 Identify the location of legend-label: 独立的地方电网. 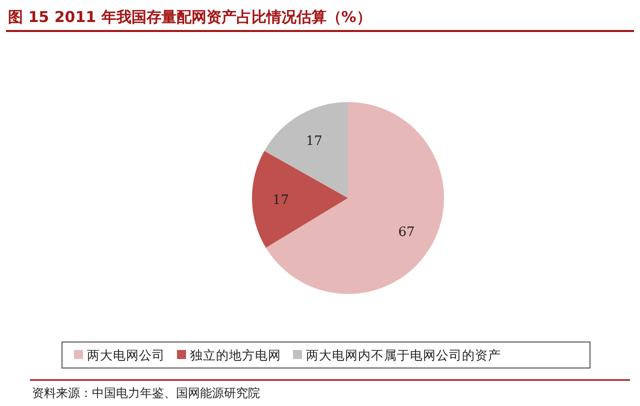
(235, 355).